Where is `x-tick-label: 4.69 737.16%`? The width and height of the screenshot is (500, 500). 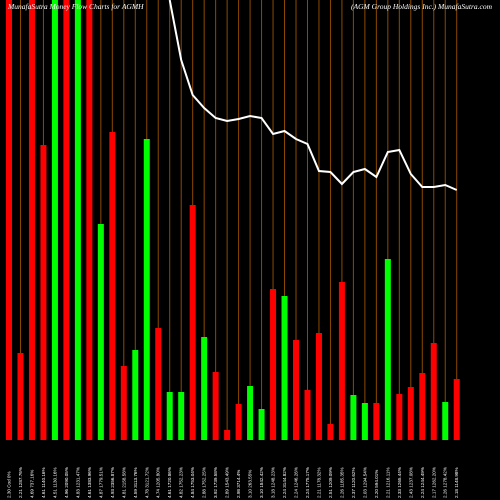 x-tick-label: 4.69 737.16% is located at coordinates (31, 484).